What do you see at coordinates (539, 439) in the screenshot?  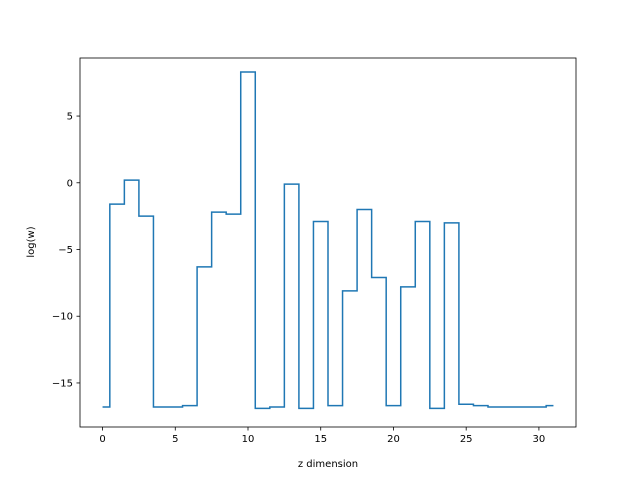 I see `x-tick-label: 30` at bounding box center [539, 439].